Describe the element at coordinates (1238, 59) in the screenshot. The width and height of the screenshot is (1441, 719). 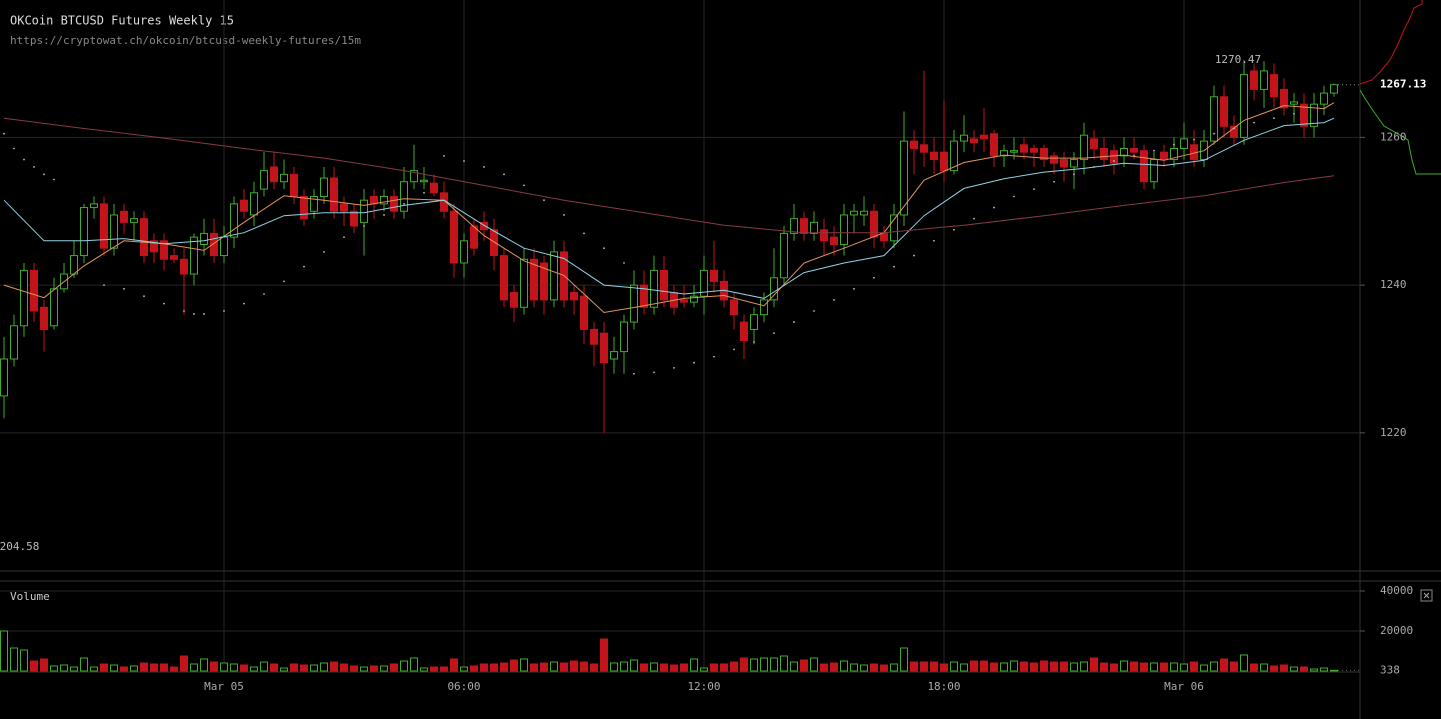
I see `high-label: 1270.47` at that location.